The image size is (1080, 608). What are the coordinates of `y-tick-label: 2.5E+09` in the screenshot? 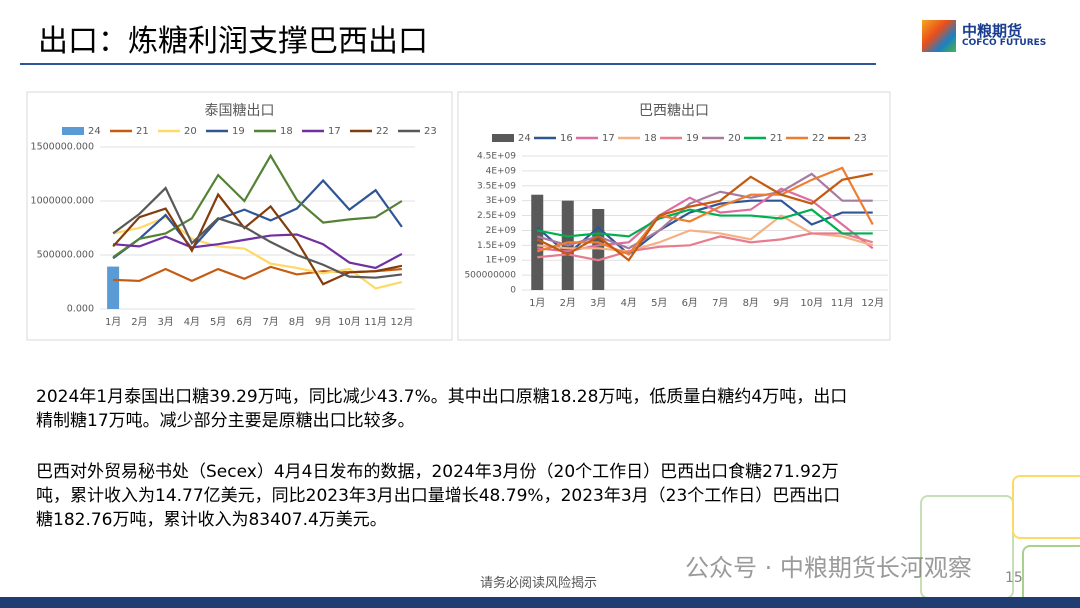 It's located at (496, 216).